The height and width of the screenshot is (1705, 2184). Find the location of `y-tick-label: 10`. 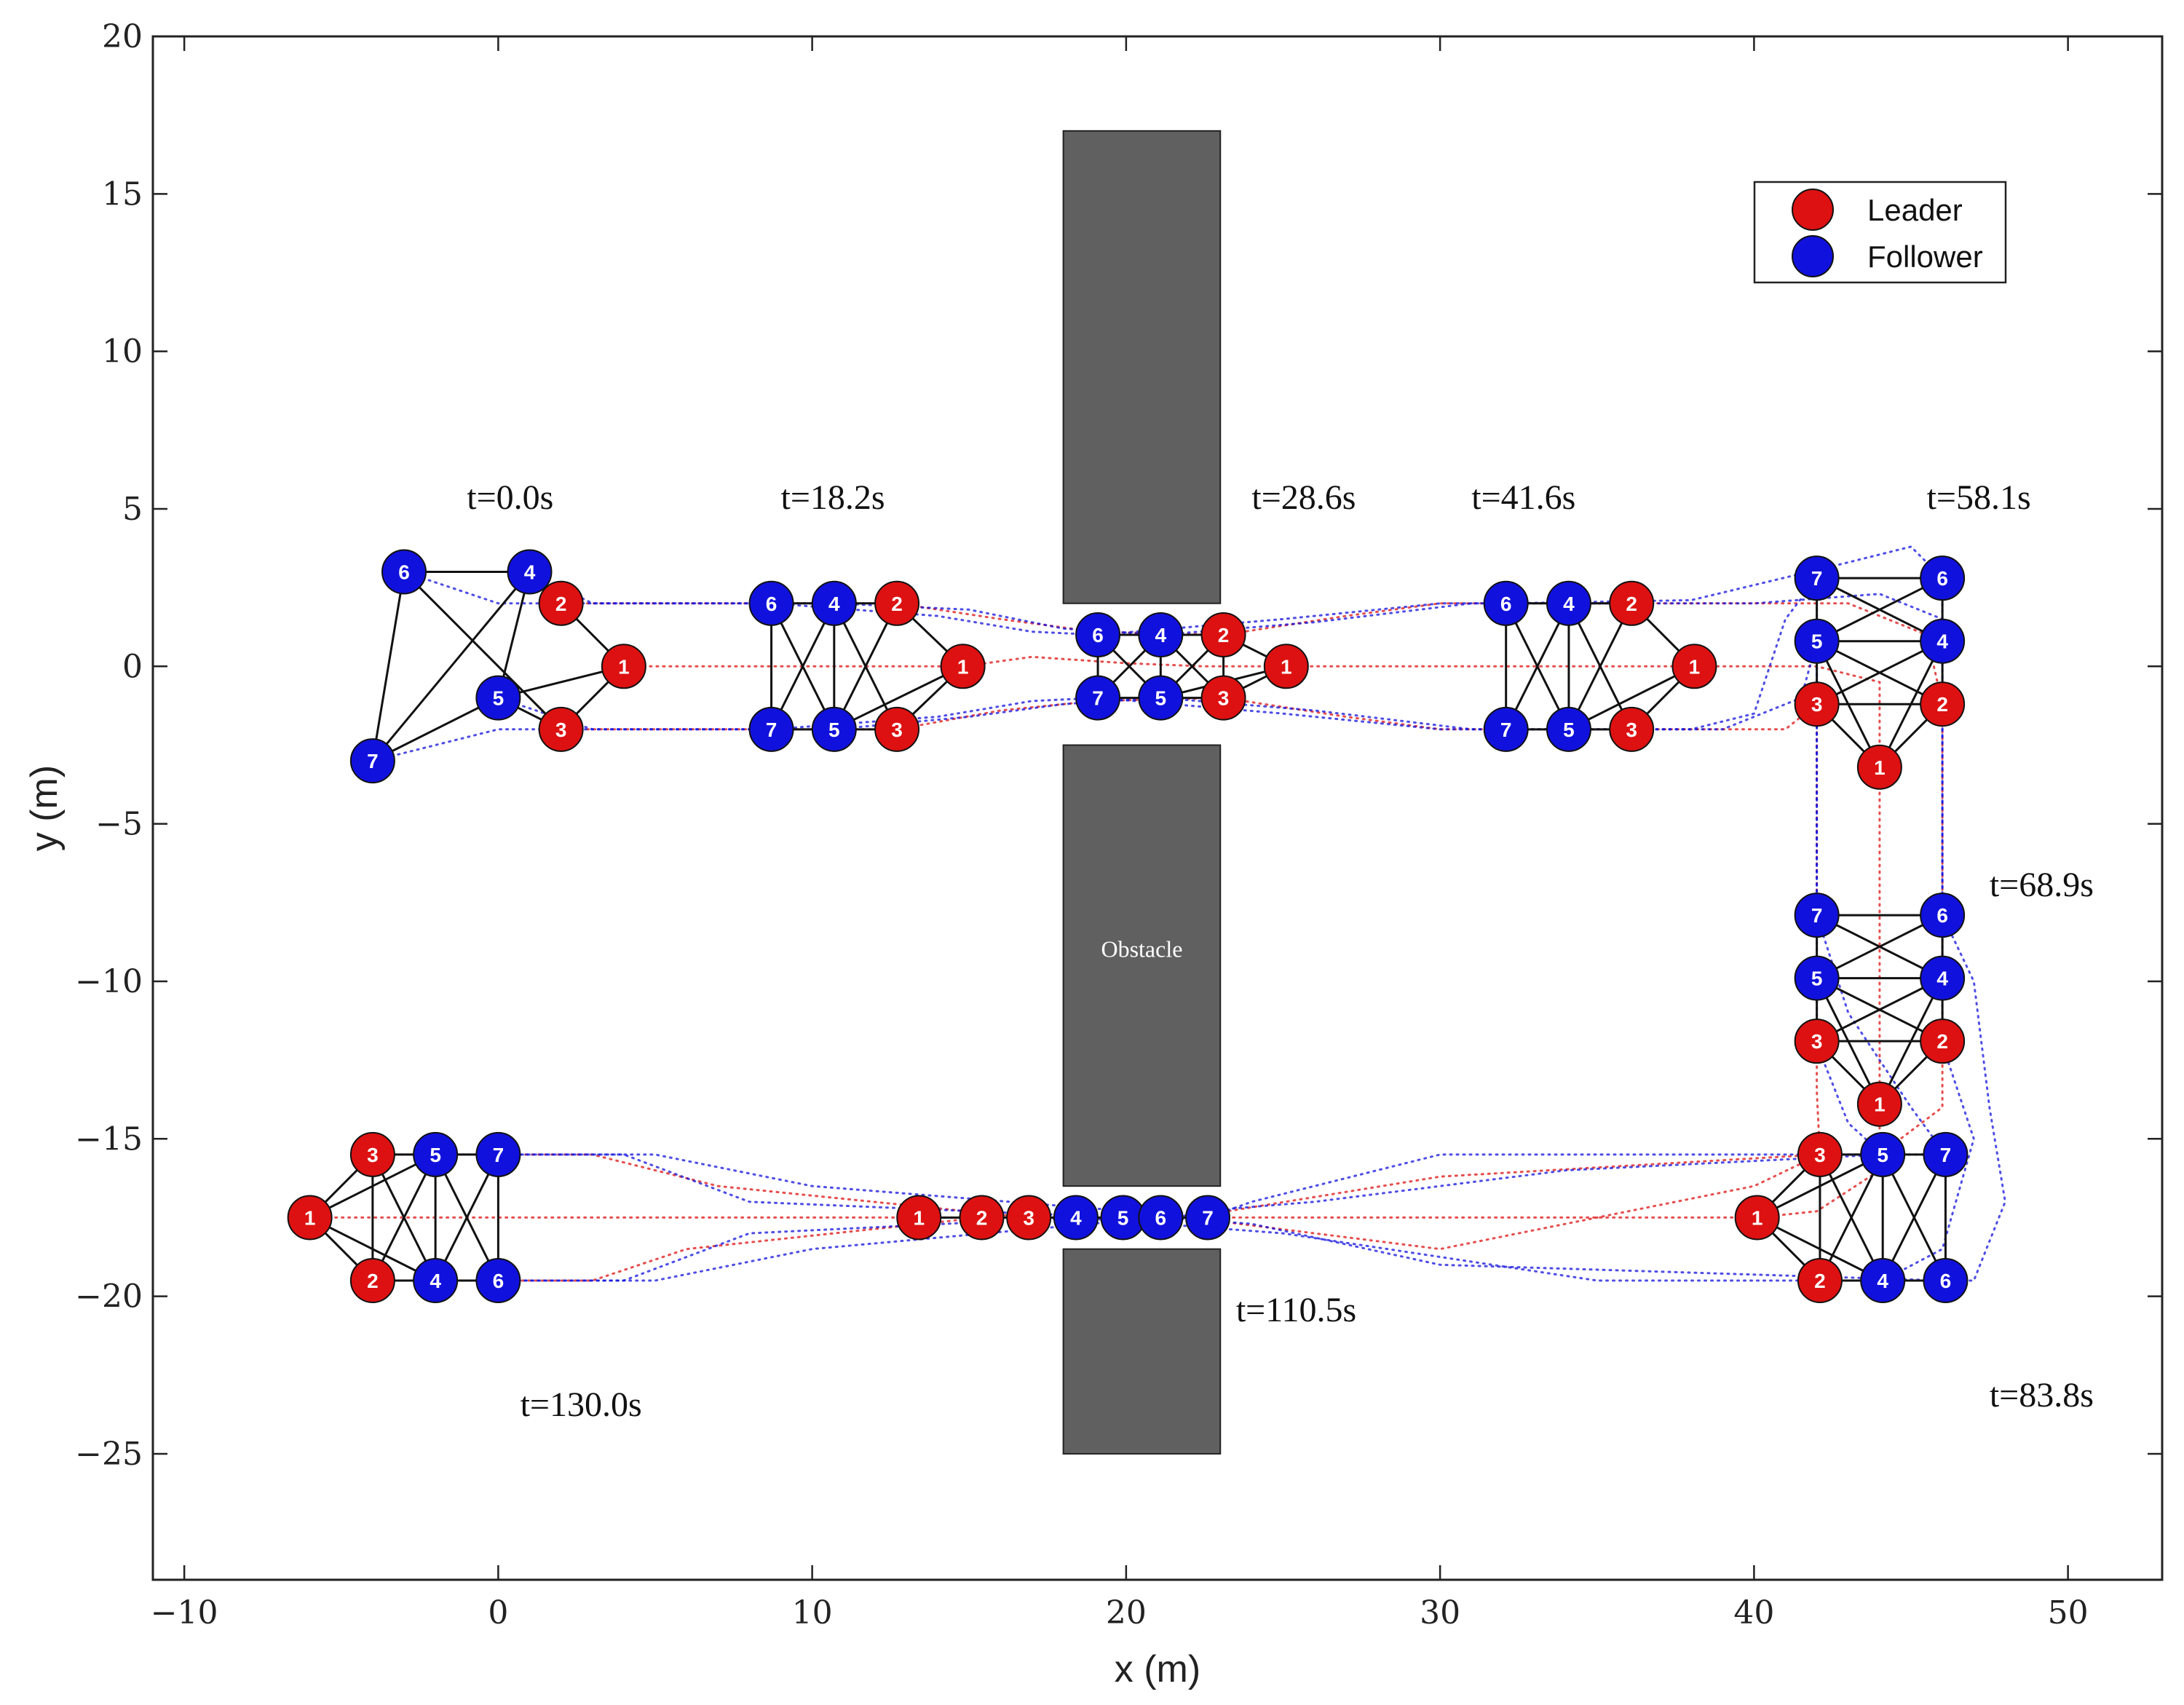

y-tick-label: 10 is located at coordinates (122, 352).